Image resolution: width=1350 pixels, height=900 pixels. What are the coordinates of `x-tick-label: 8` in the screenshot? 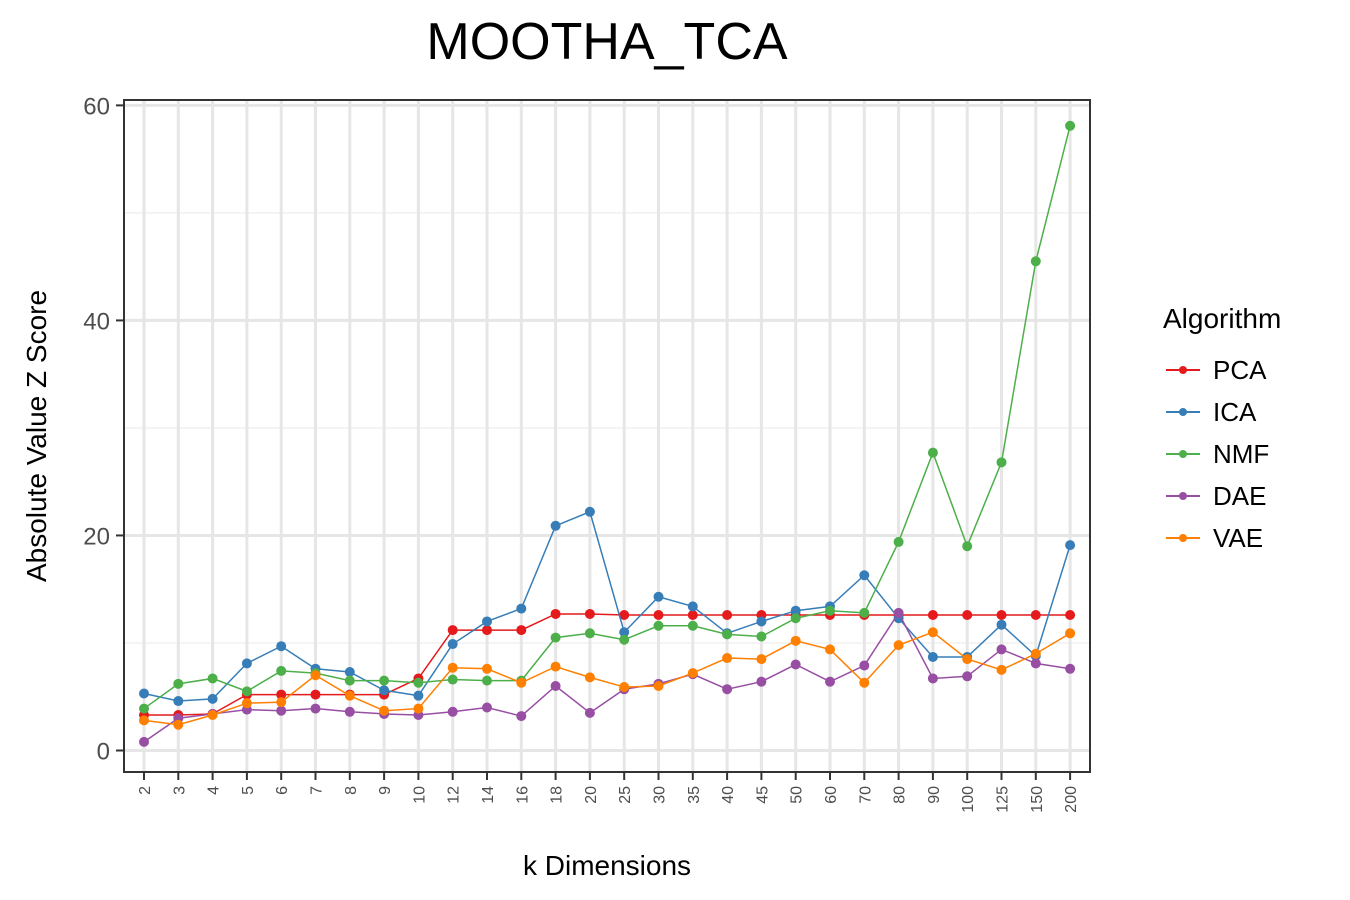 It's located at (351, 790).